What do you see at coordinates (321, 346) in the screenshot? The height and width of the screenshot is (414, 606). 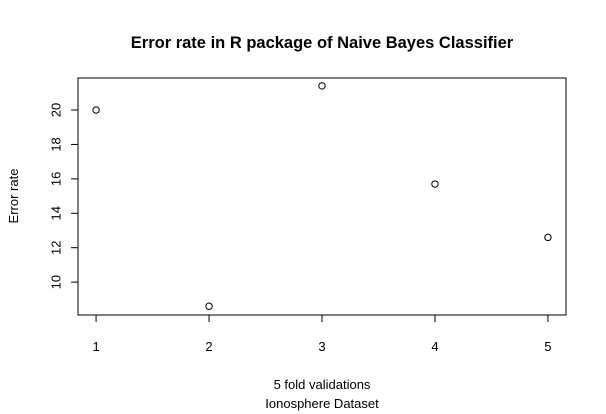 I see `x-tick-label: 3` at bounding box center [321, 346].